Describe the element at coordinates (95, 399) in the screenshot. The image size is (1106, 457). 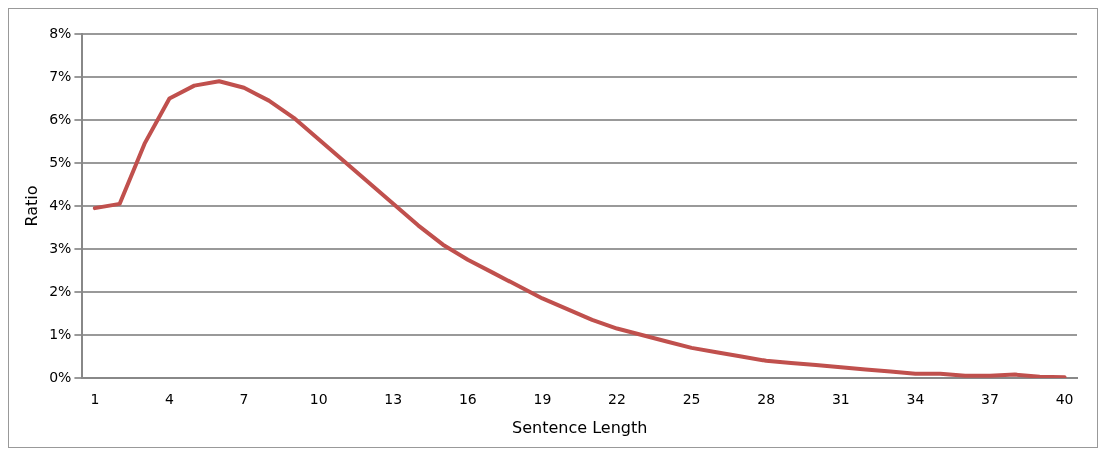
I see `x-tick-label: 1` at that location.